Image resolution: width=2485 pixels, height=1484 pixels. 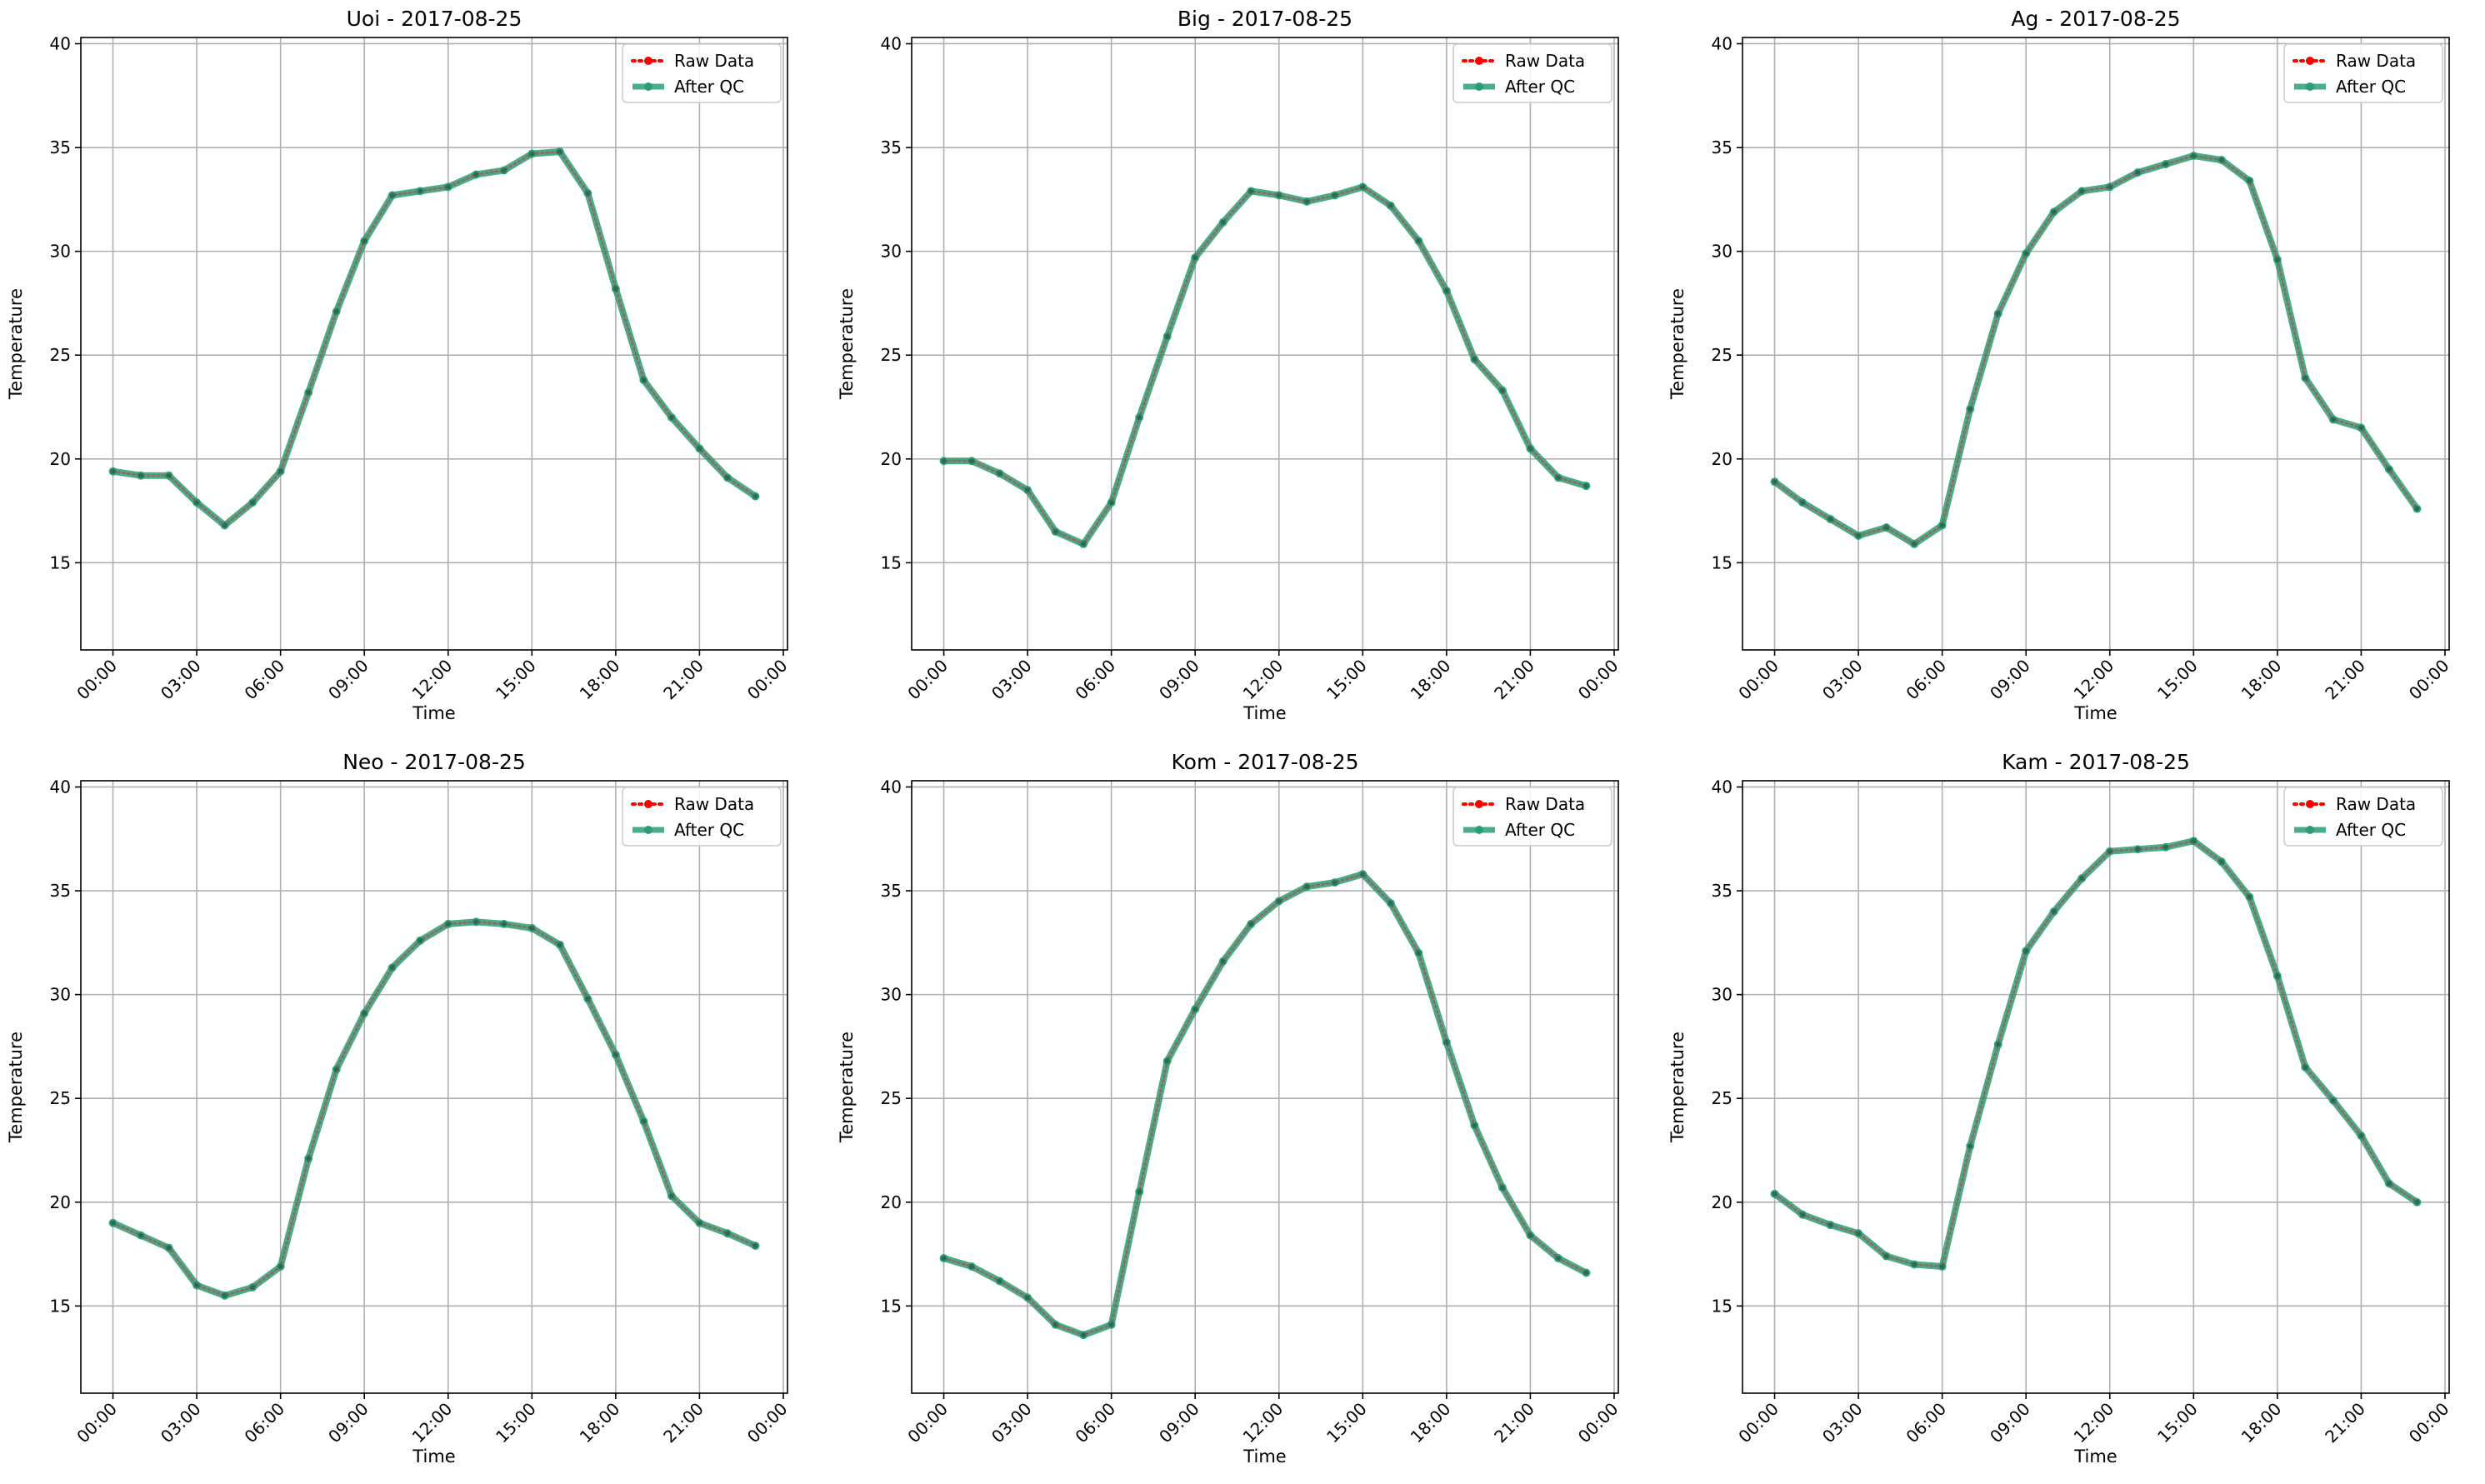 What do you see at coordinates (2096, 344) in the screenshot?
I see `plot-frame` at bounding box center [2096, 344].